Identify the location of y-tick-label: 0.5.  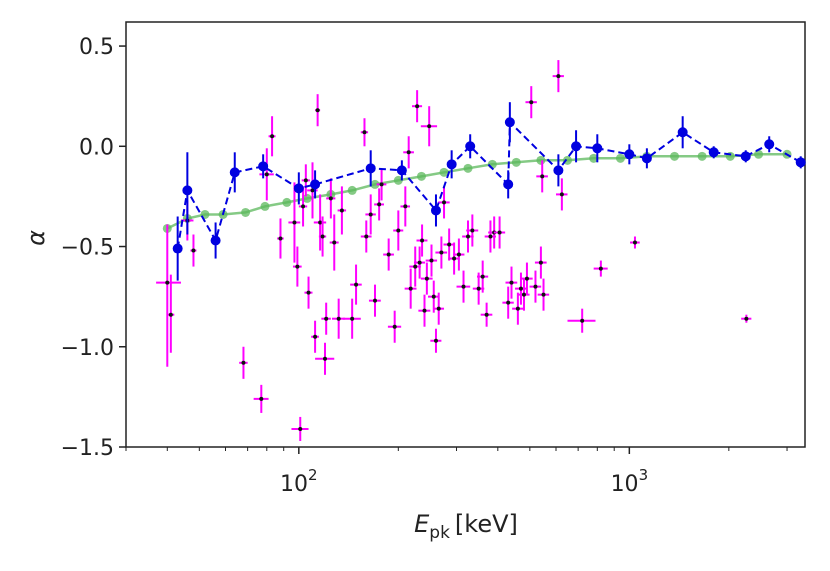
(96, 47).